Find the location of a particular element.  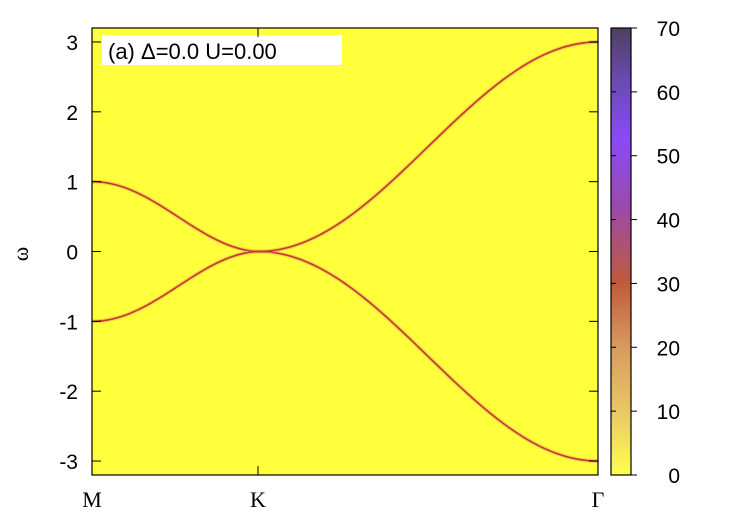

y-tick-label: 0 is located at coordinates (72, 253).